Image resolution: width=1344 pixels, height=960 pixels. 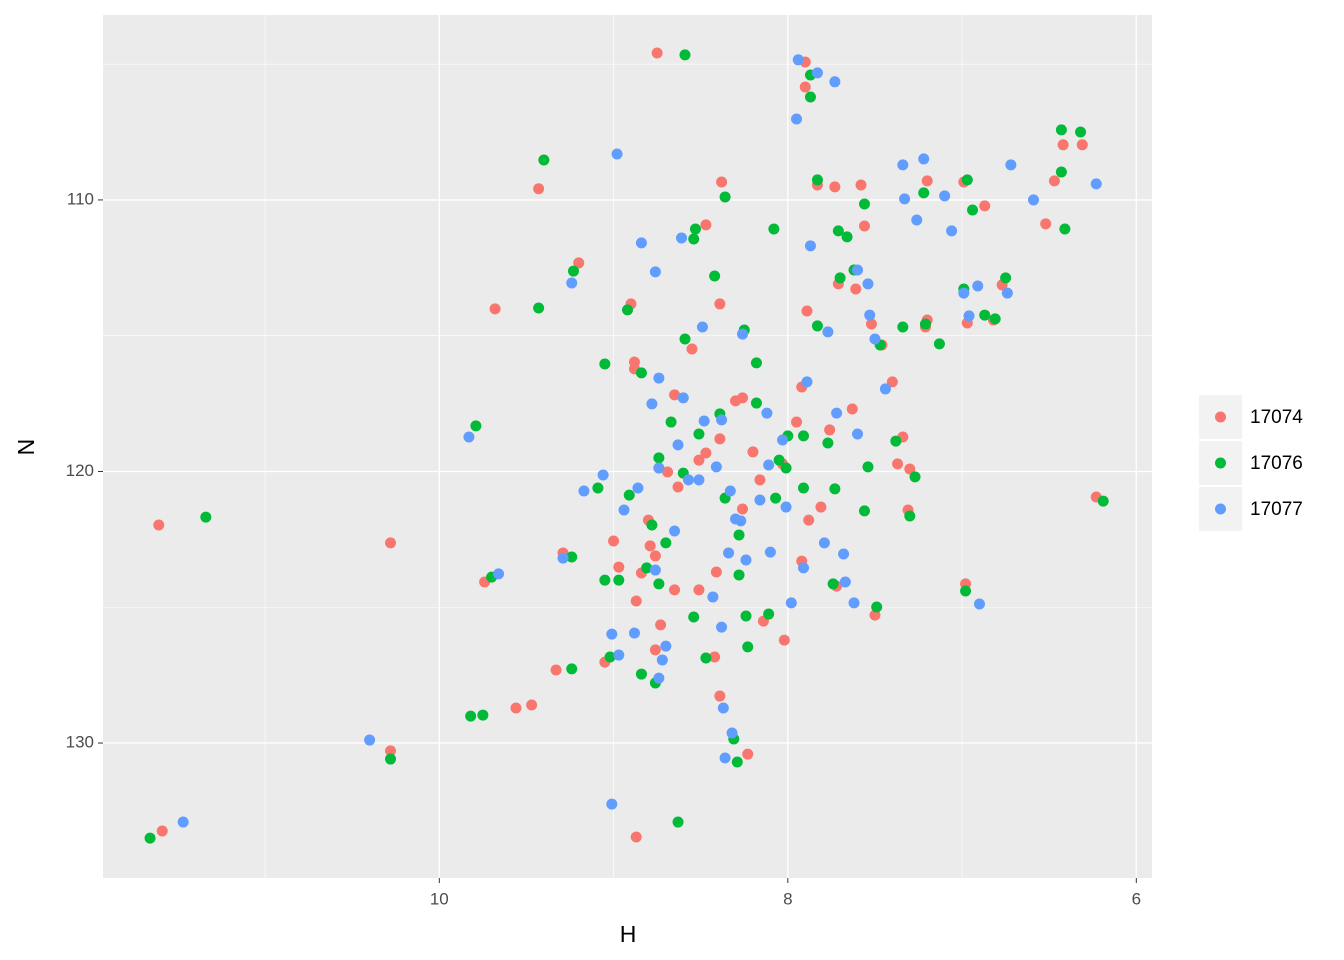 What do you see at coordinates (1276, 509) in the screenshot?
I see `legend-label: 17077` at bounding box center [1276, 509].